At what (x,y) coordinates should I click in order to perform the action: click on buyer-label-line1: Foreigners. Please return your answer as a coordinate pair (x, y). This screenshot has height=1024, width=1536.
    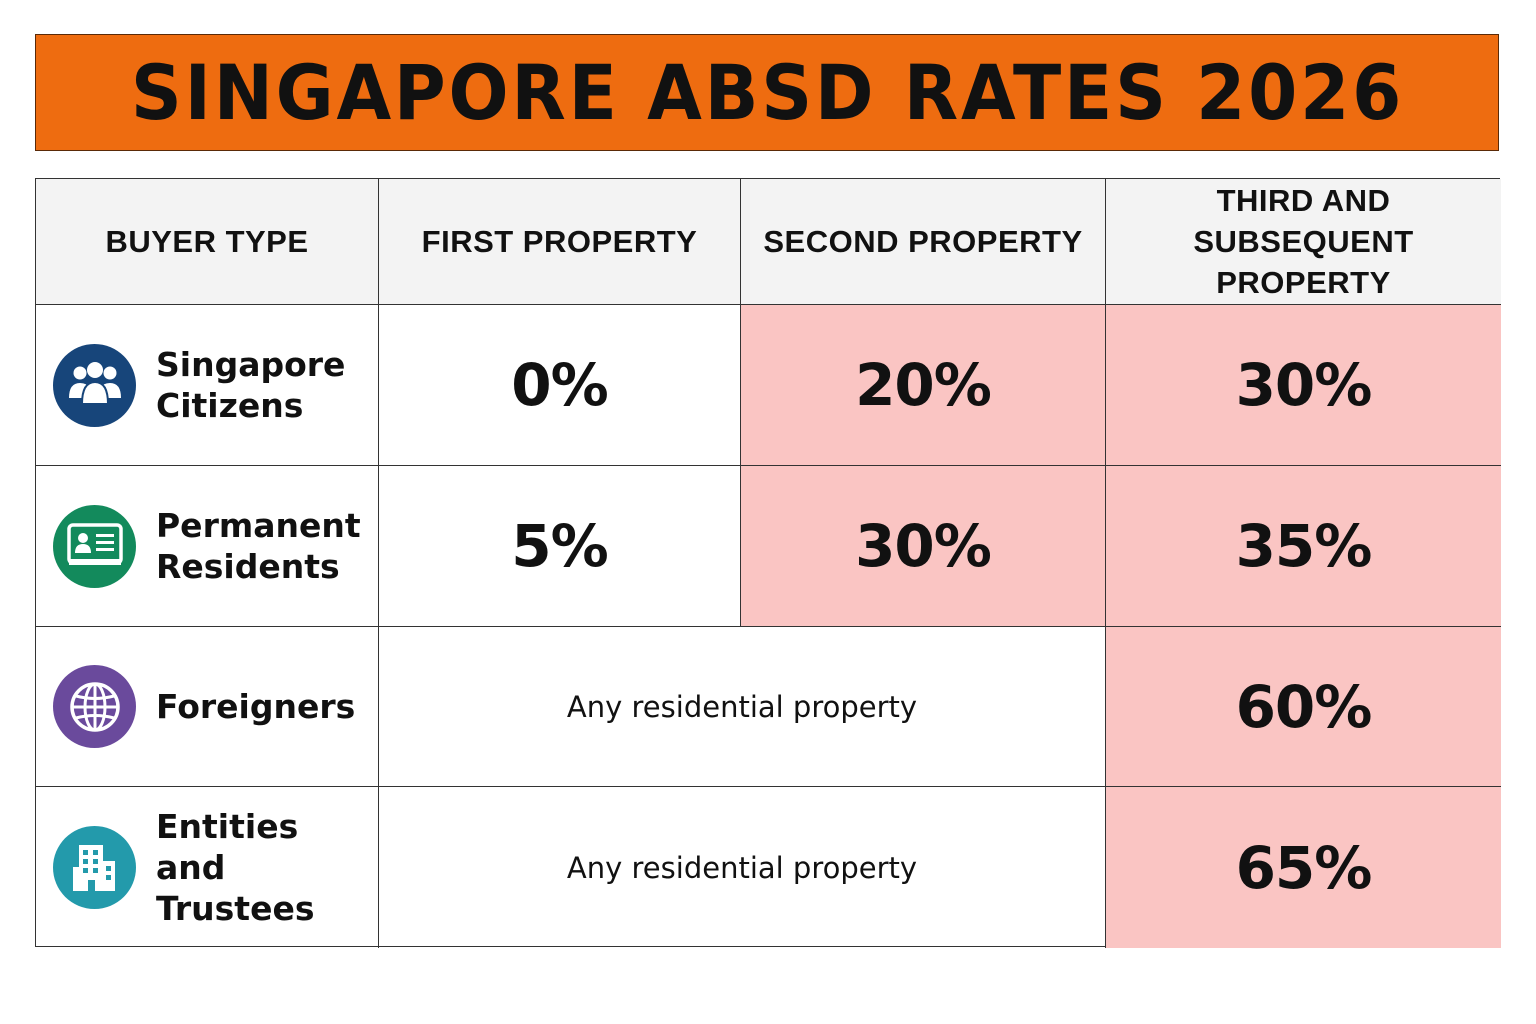
    Looking at the image, I should click on (256, 706).